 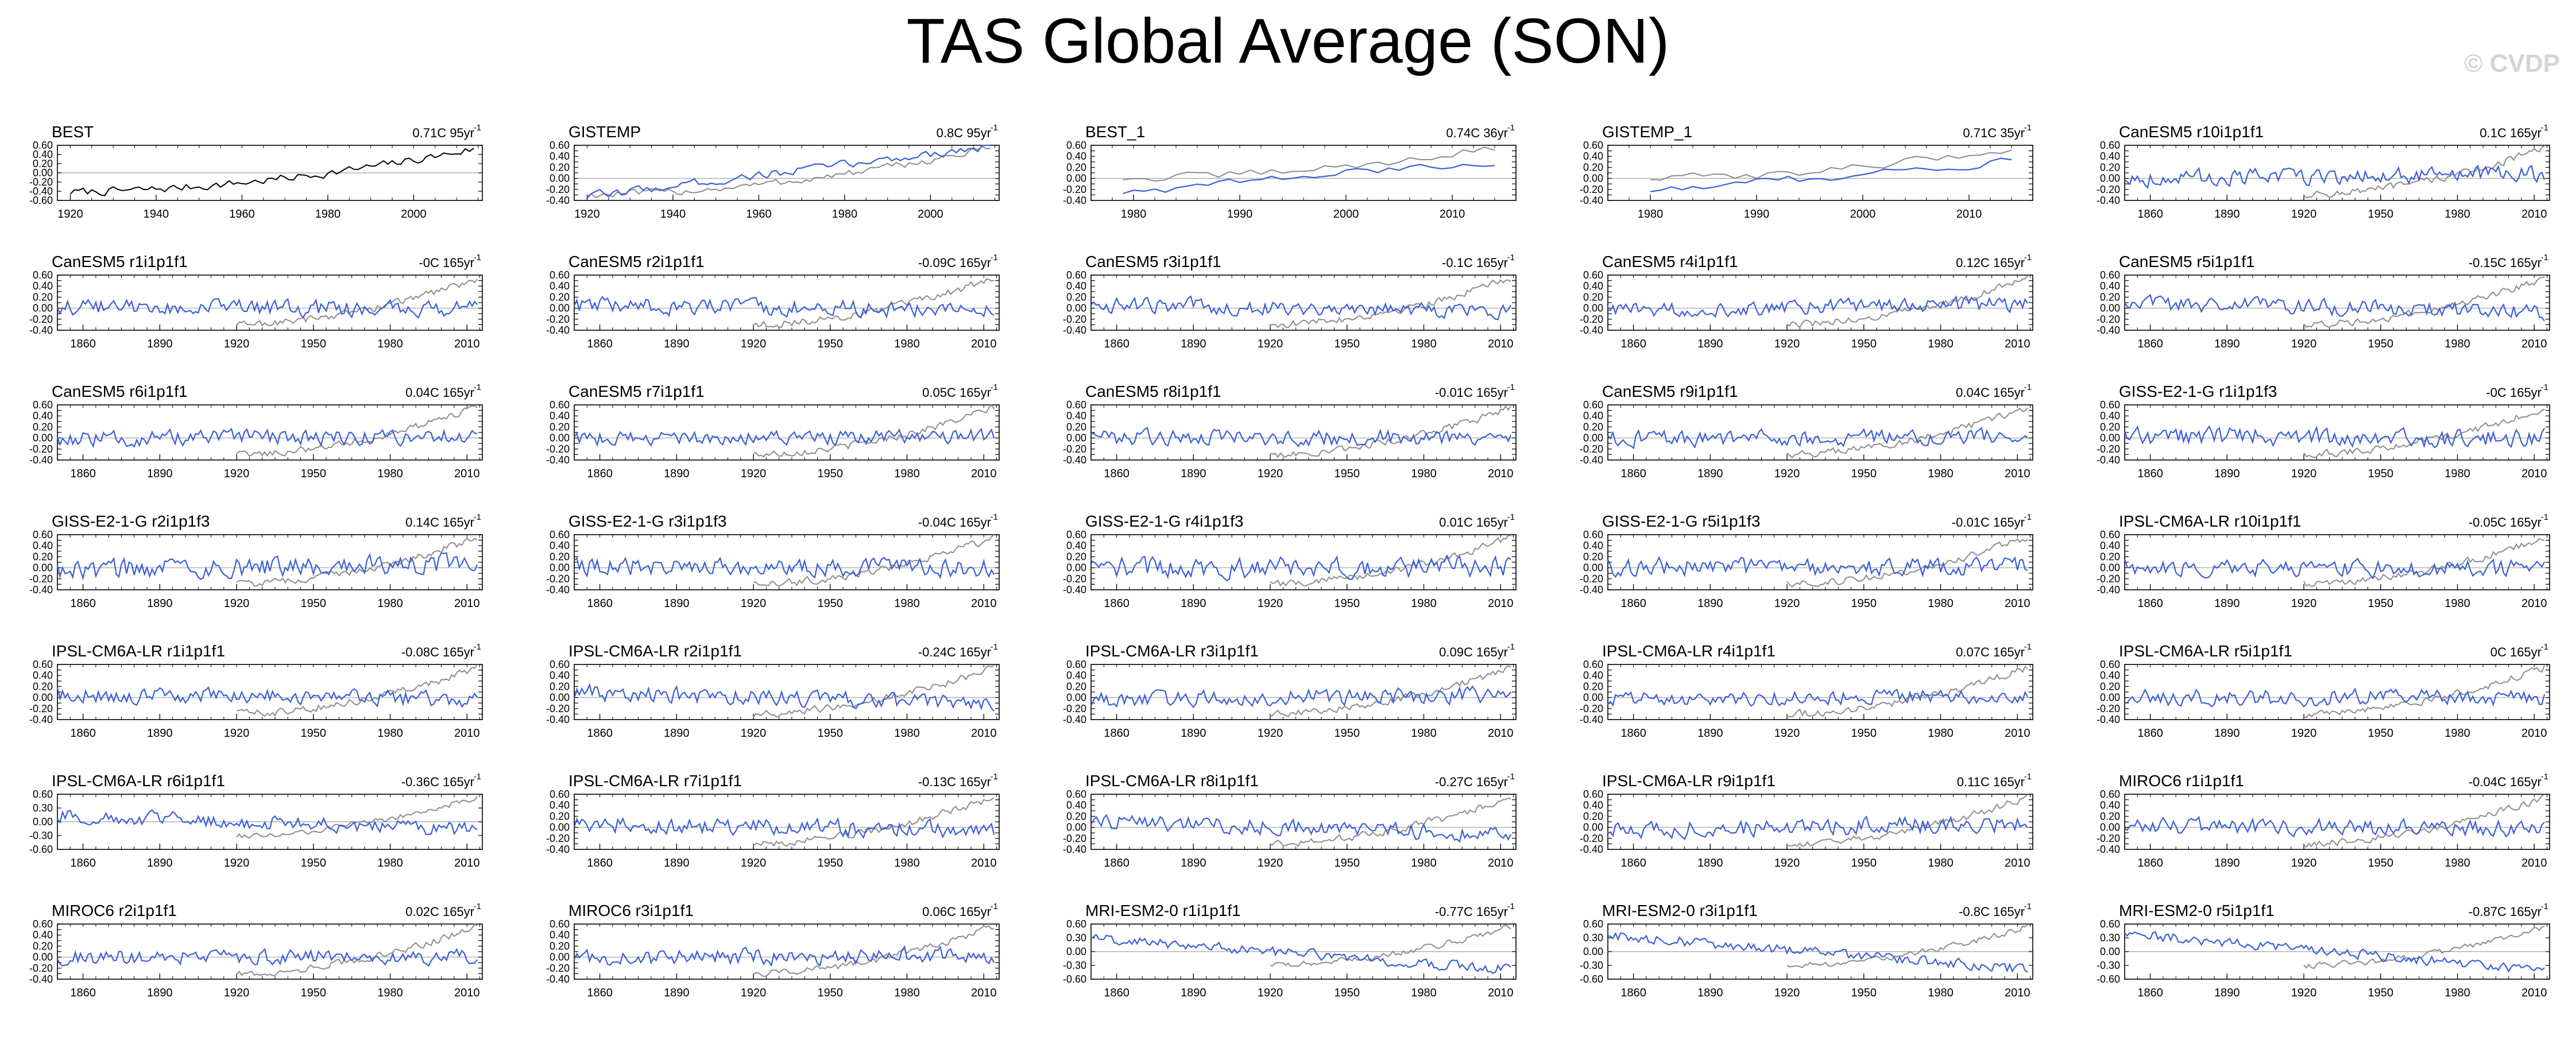 I want to click on panel-title: BEST_1, so click(x=1115, y=132).